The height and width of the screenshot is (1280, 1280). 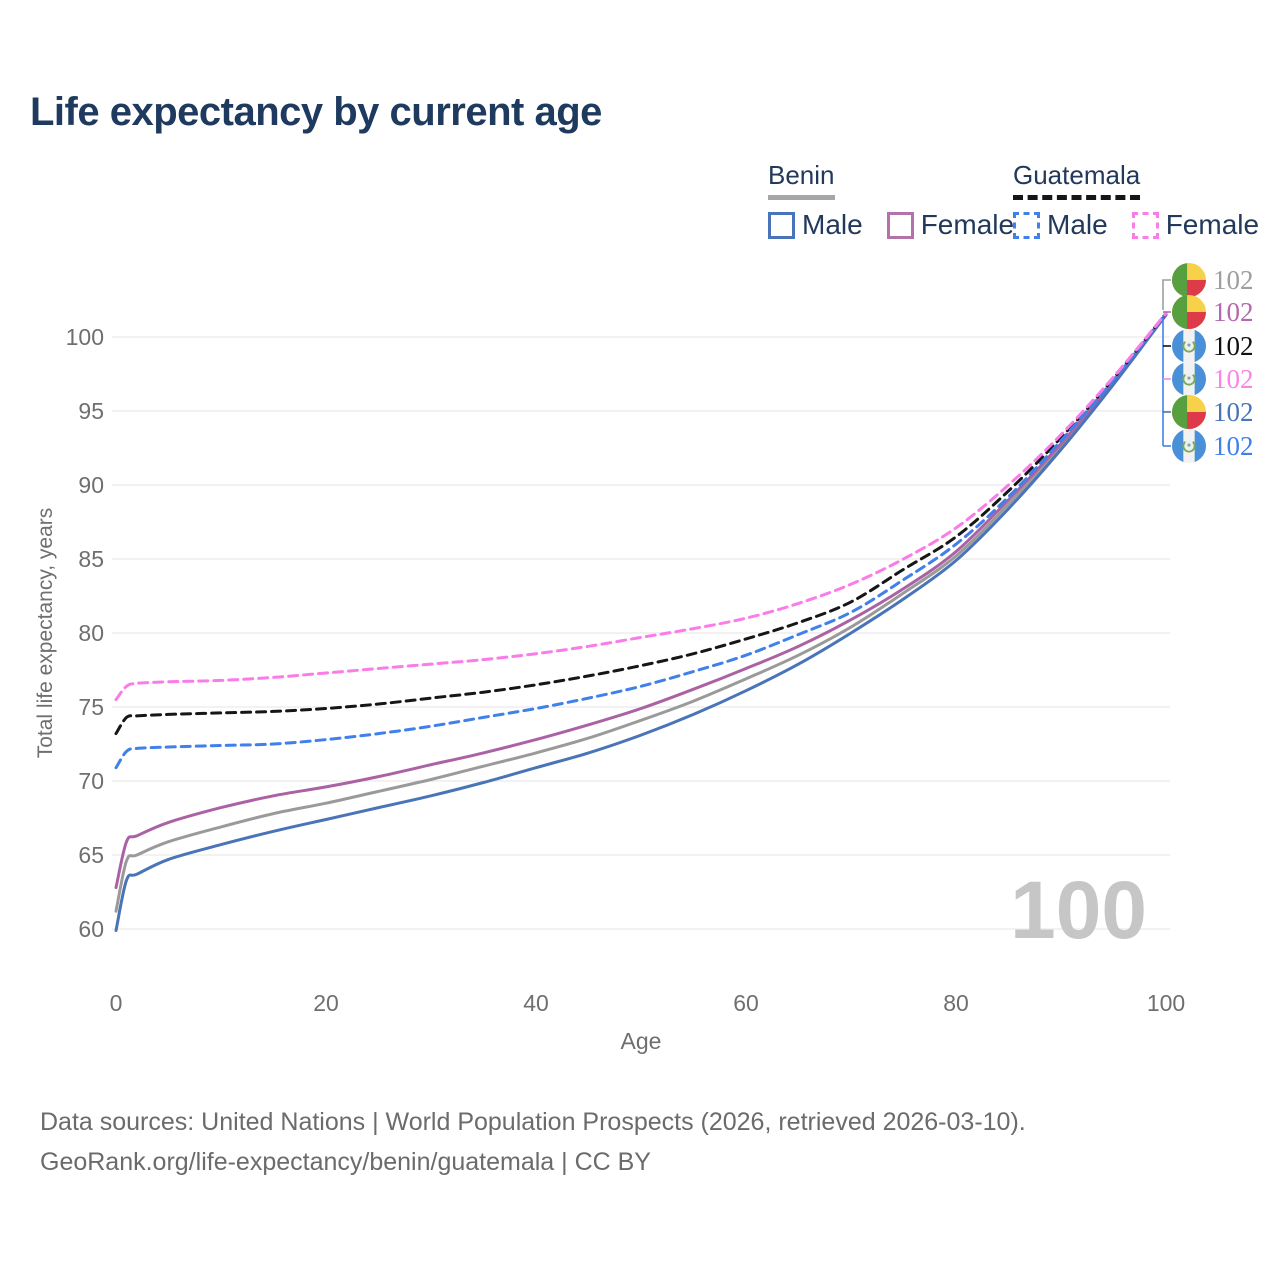 I want to click on y-tick-label: 100, so click(x=85, y=337).